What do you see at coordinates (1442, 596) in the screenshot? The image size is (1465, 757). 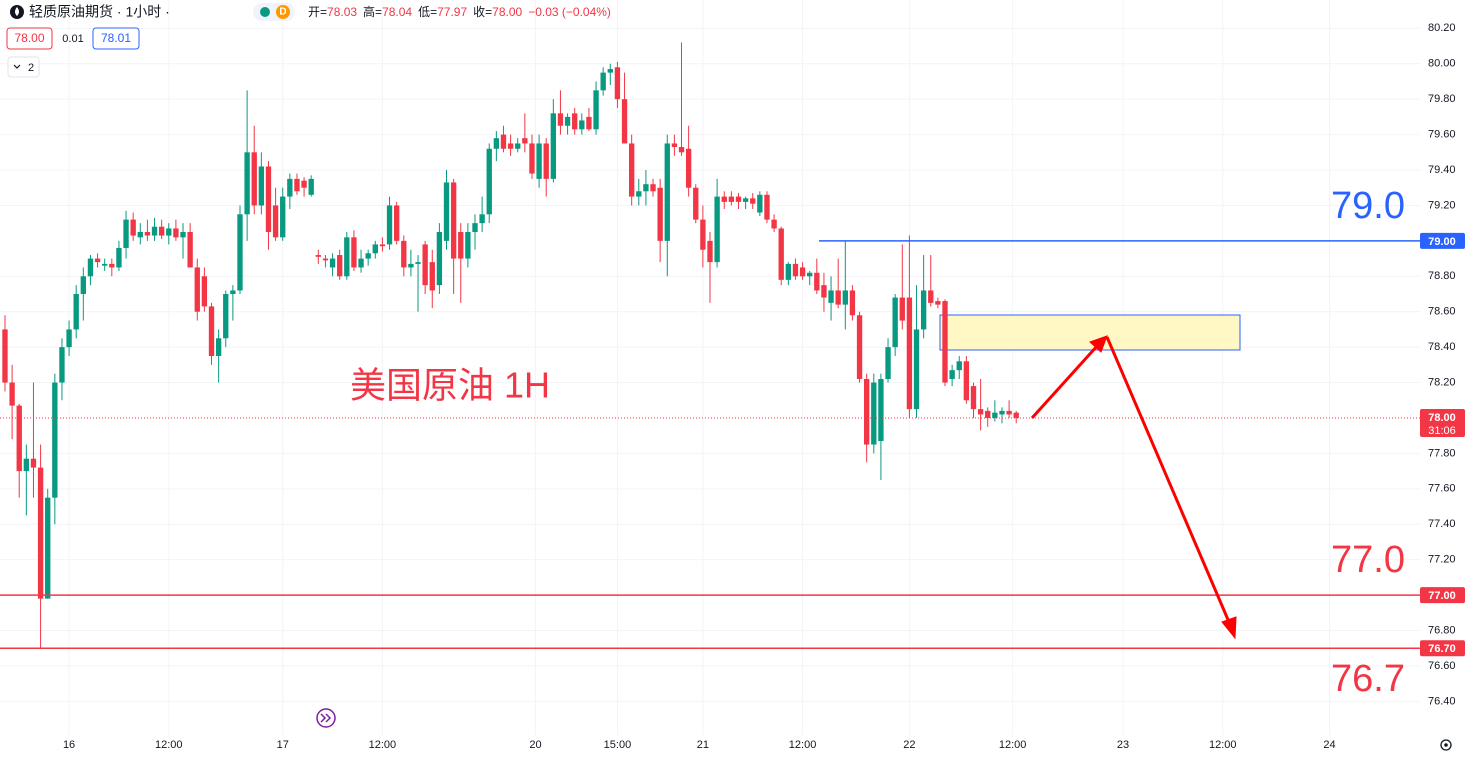 I see `level-badge-label: 77.00` at bounding box center [1442, 596].